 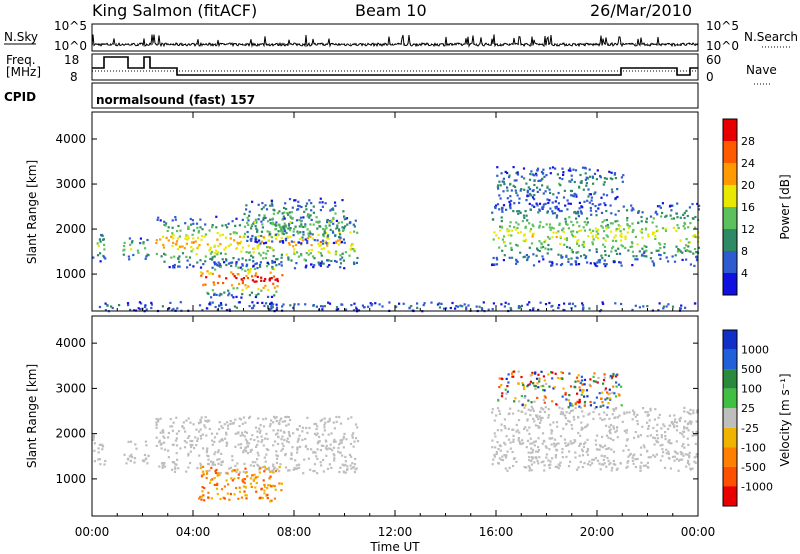 I want to click on power-colorbar-tick: 8, so click(x=744, y=251).